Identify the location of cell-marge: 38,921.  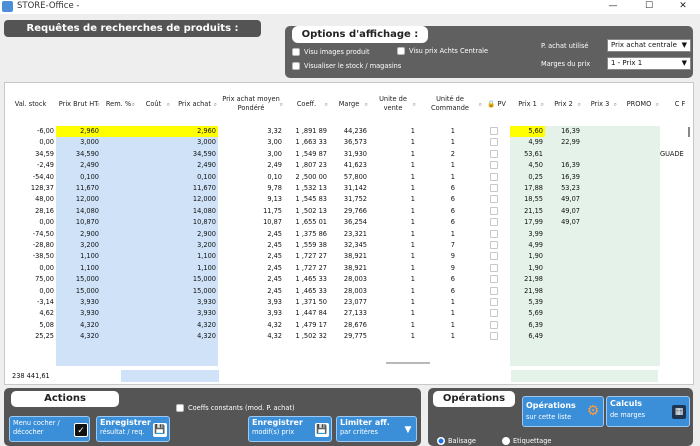
(355, 267).